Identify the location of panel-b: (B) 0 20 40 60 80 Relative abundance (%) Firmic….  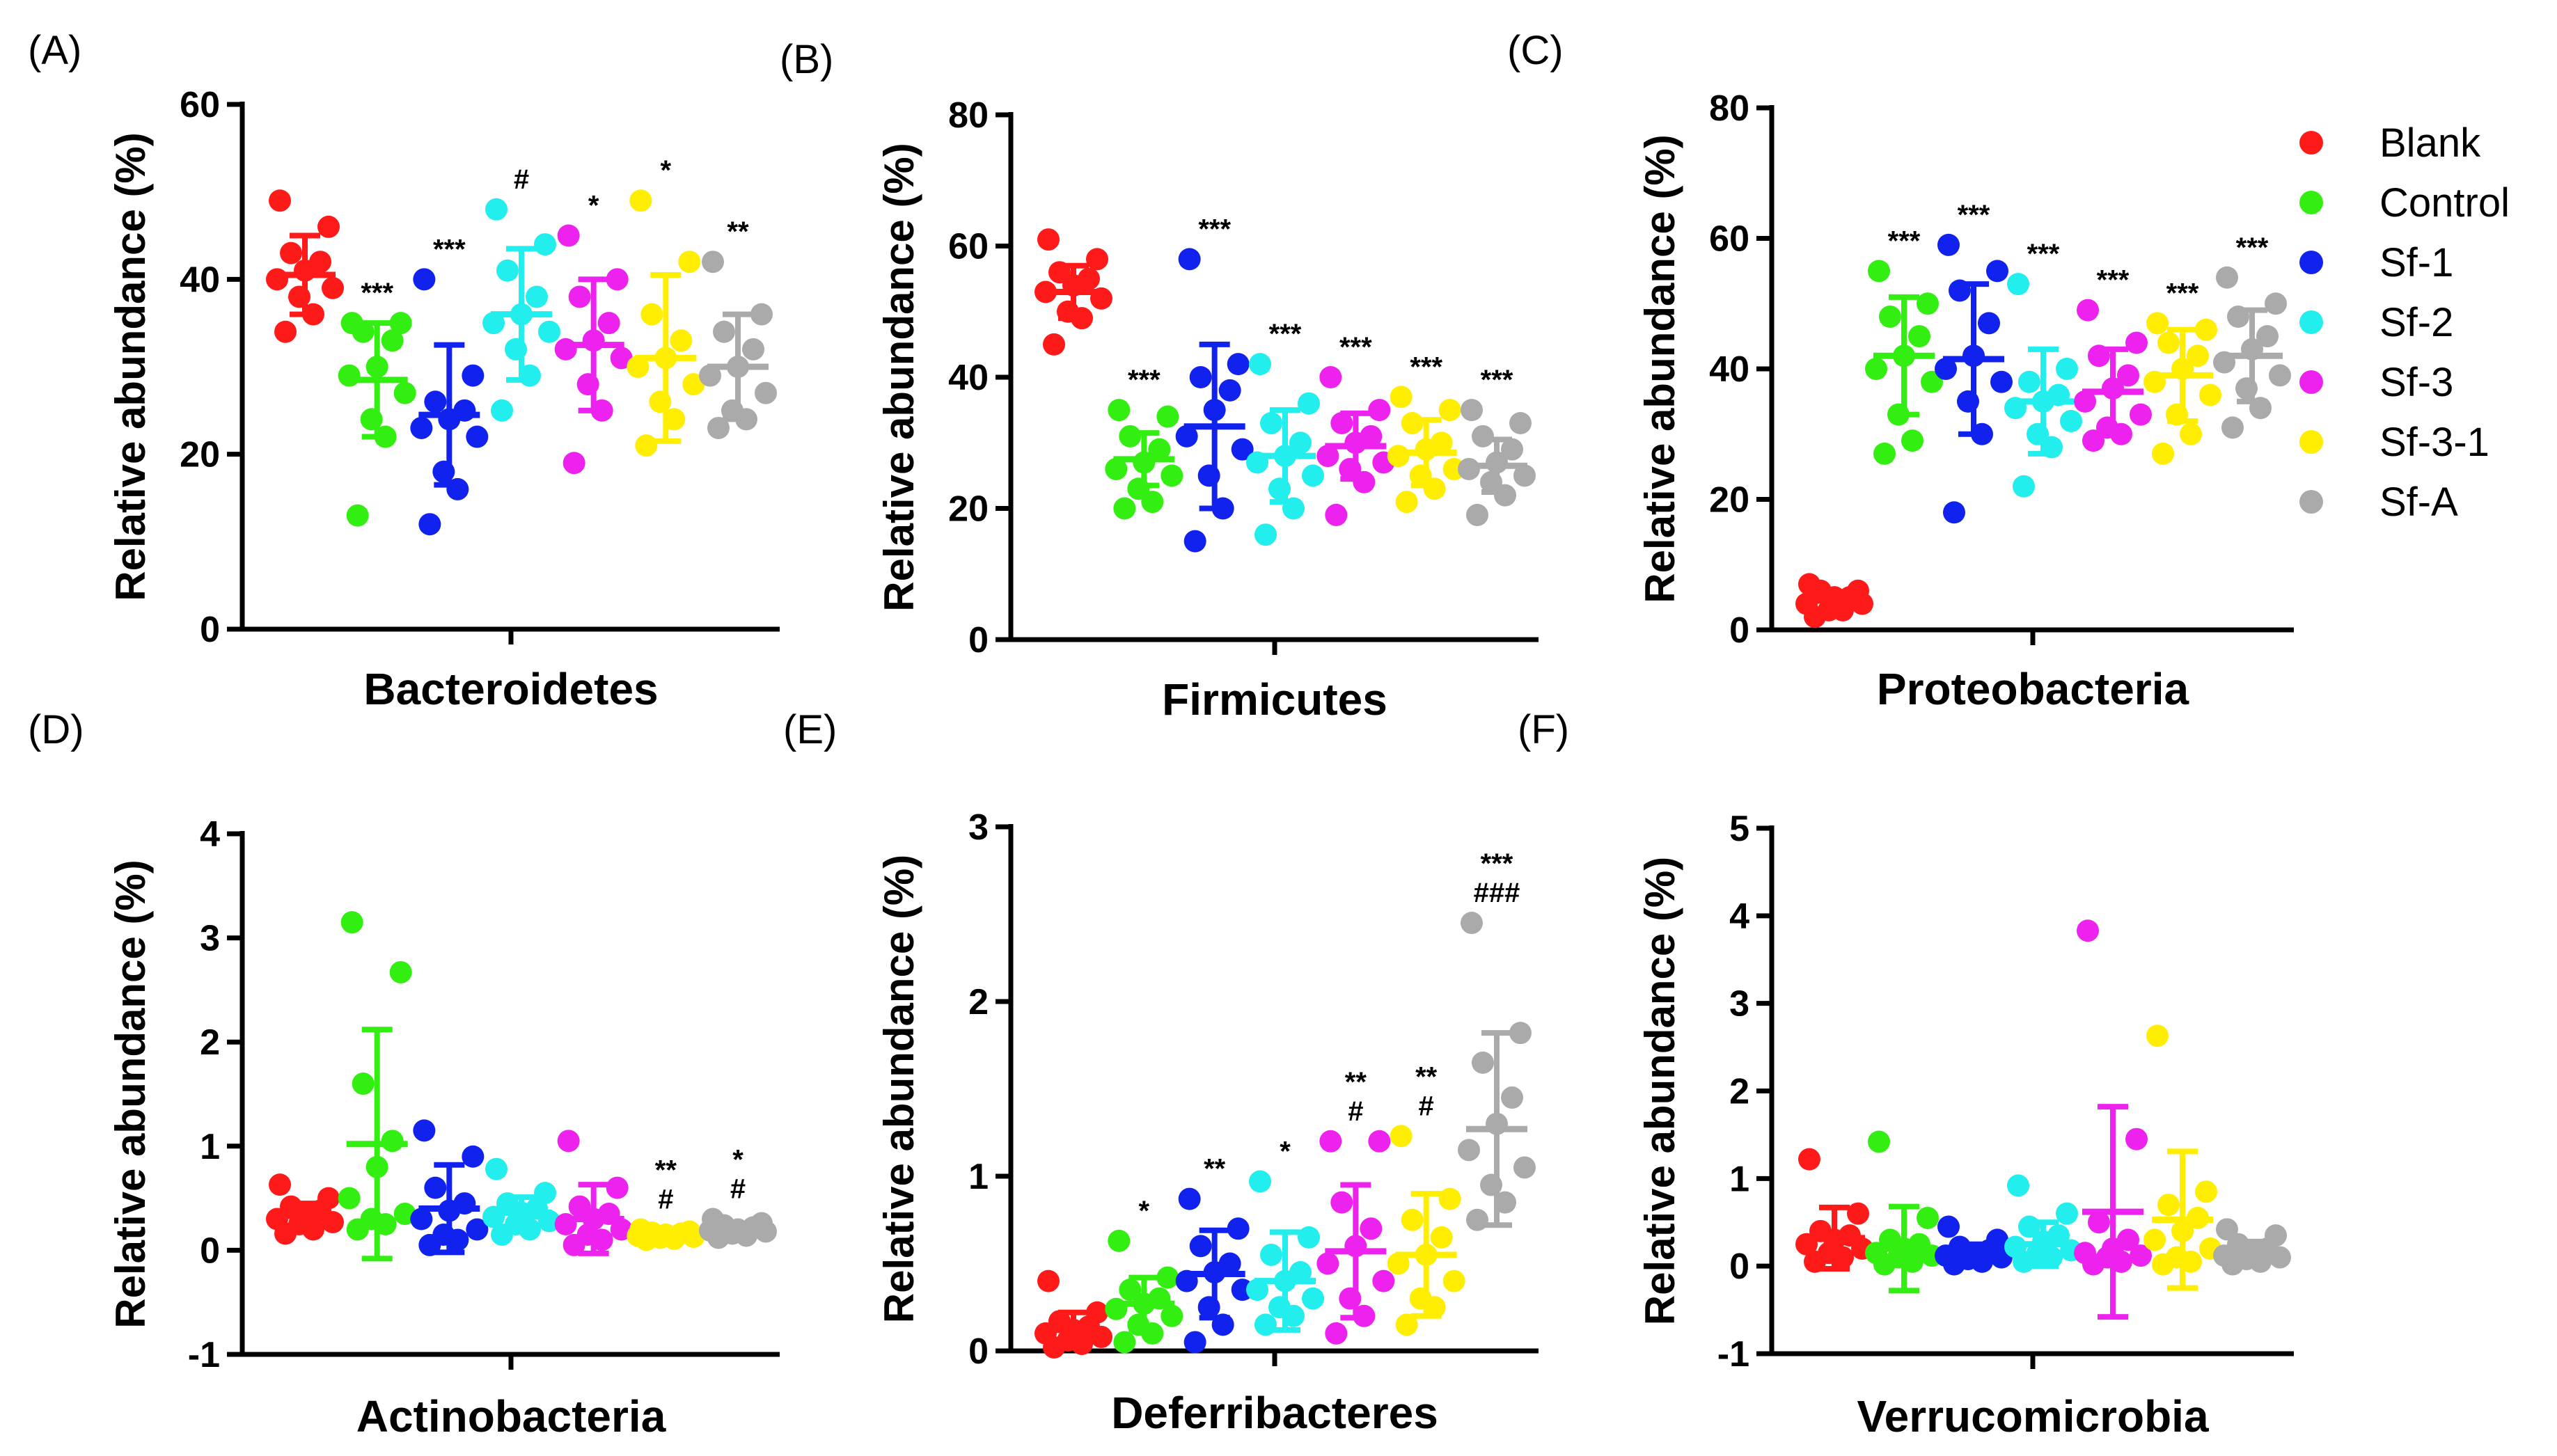
(1159, 381).